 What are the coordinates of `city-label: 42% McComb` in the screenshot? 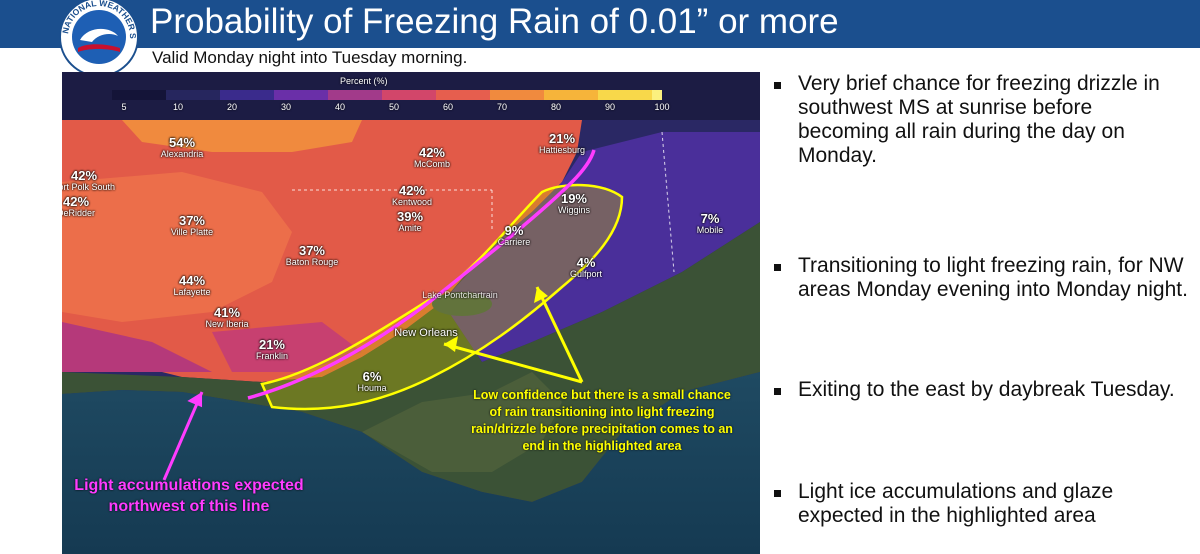 It's located at (432, 157).